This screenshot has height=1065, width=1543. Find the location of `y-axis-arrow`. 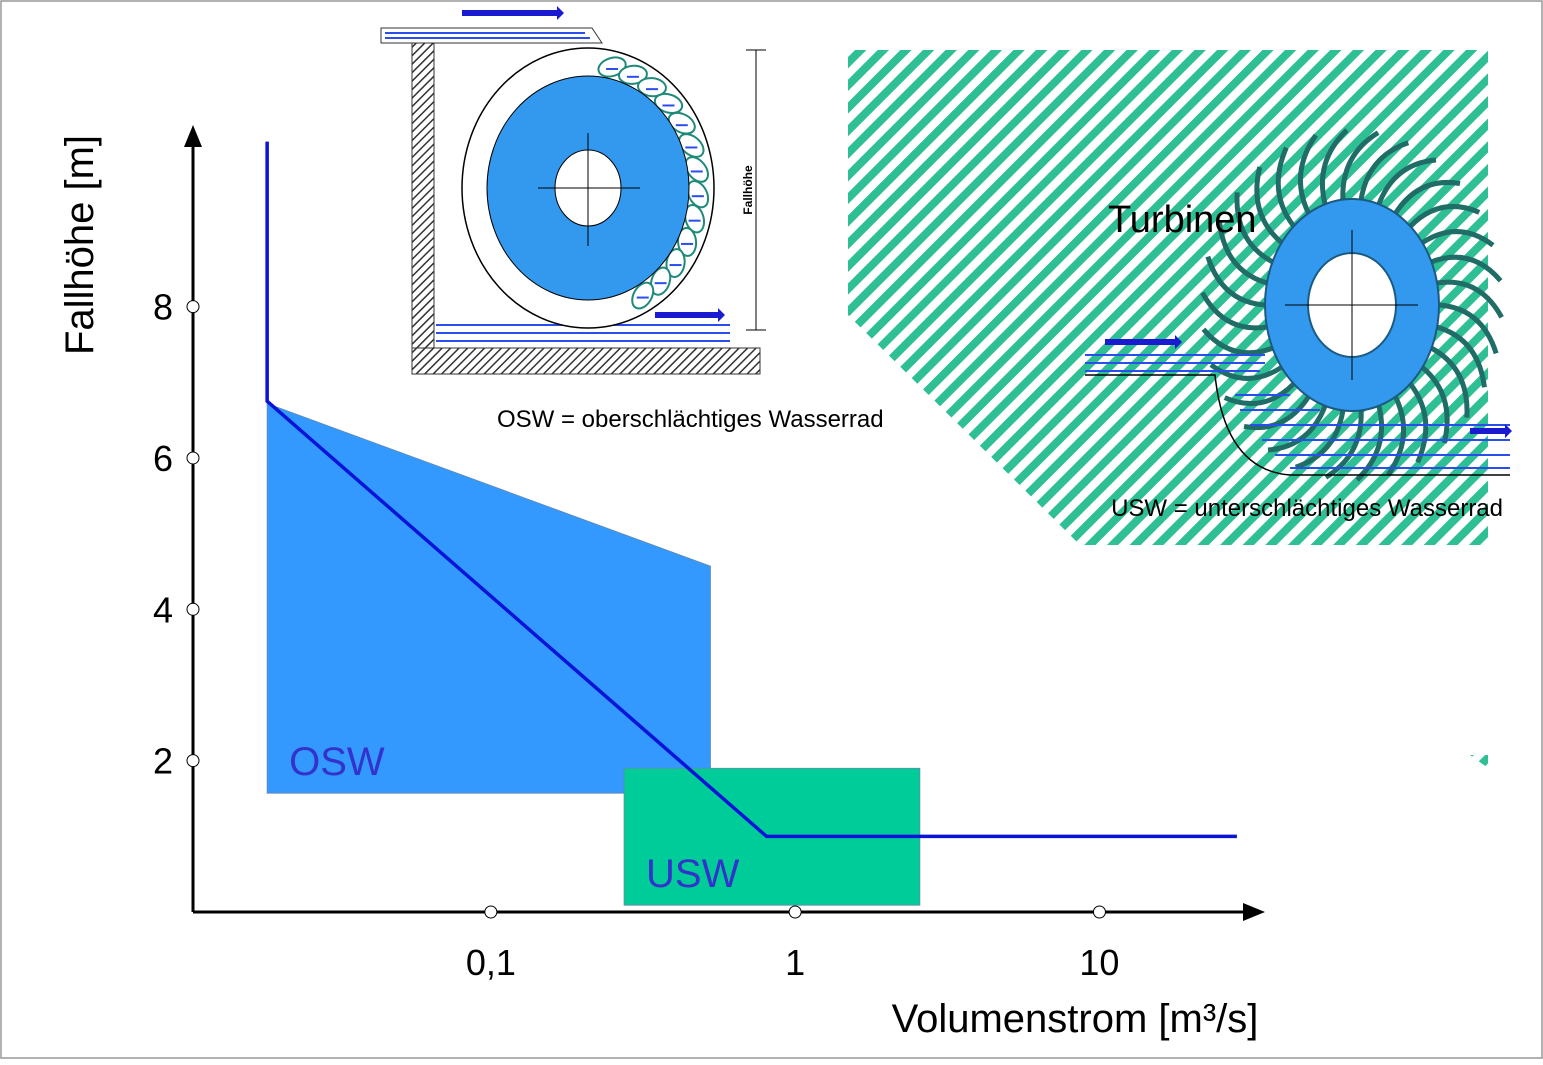

y-axis-arrow is located at coordinates (193, 136).